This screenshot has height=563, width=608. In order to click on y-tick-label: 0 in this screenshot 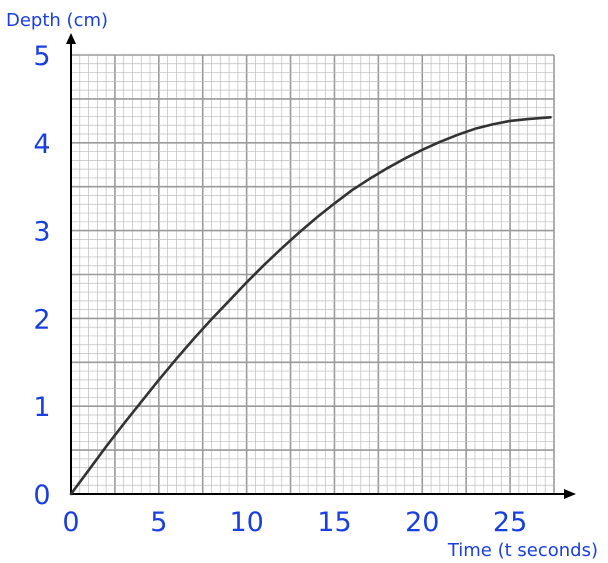, I will do `click(41, 495)`.